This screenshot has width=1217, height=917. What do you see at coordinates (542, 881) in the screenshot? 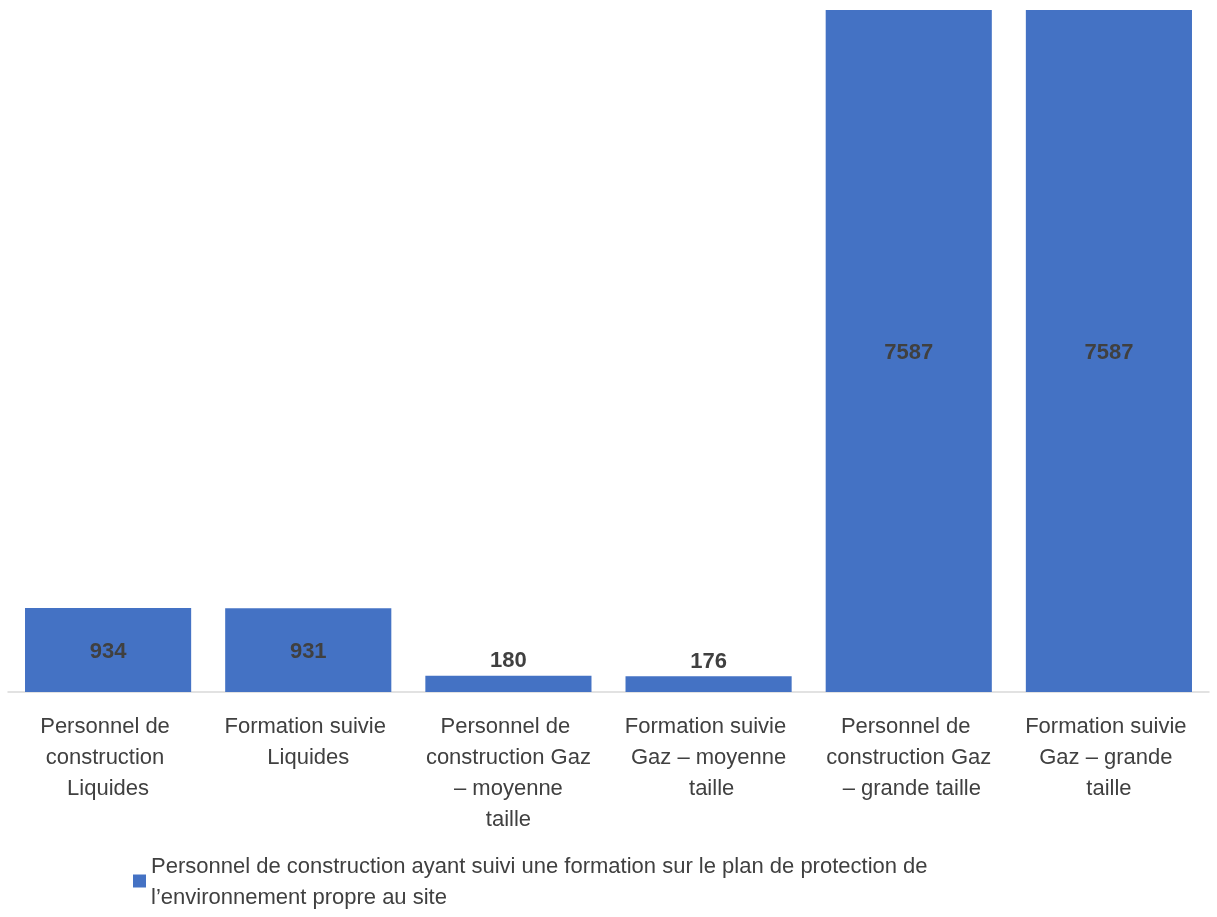
I see `legend-label: Personnel de construction ayant suivi une formation sur le plan de protection de l’environnement propre au site` at bounding box center [542, 881].